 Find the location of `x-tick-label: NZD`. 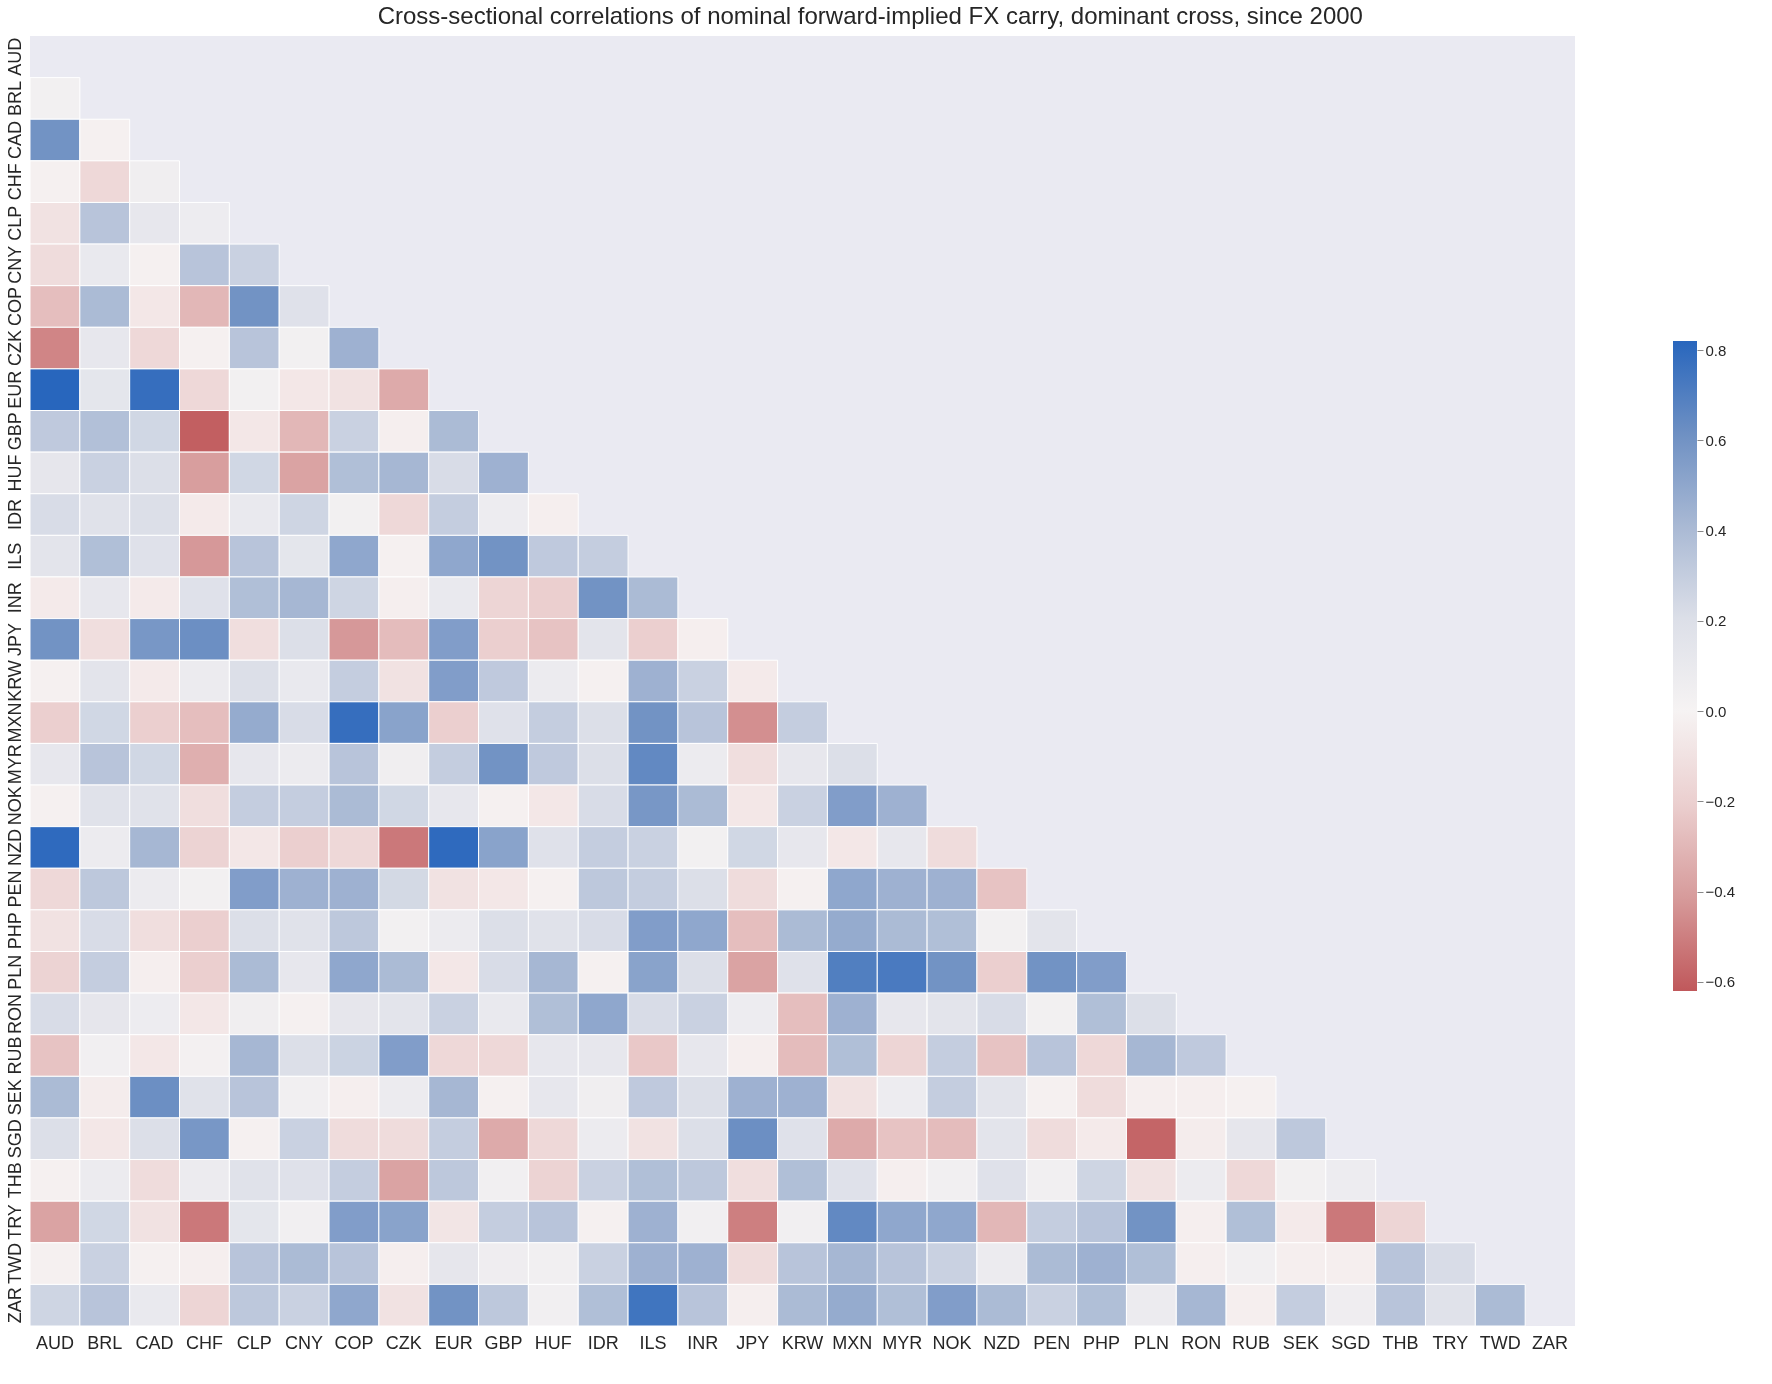

x-tick-label: NZD is located at coordinates (1002, 1342).